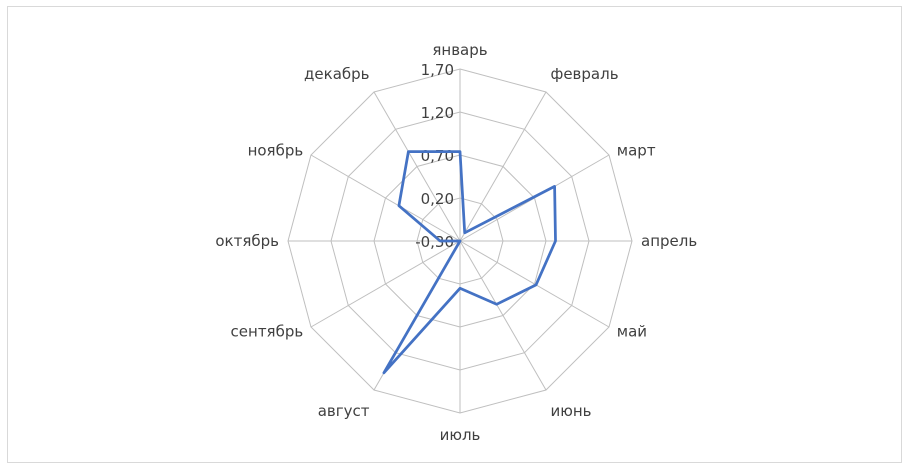 This screenshot has height=466, width=905. I want to click on category-label: январь, so click(459, 50).